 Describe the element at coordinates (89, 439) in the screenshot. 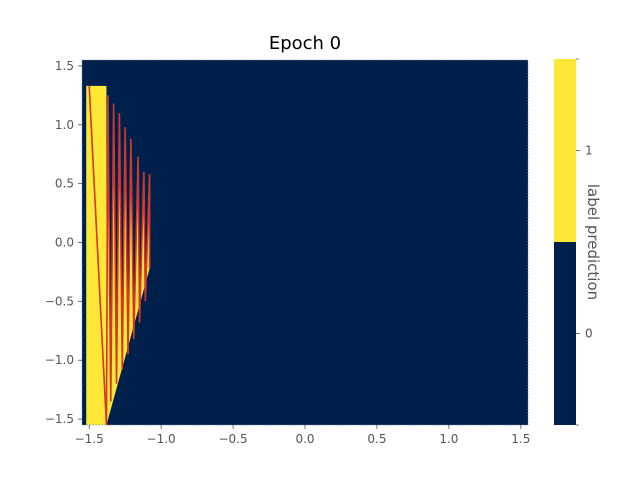

I see `x-tick-label: −1.5` at that location.